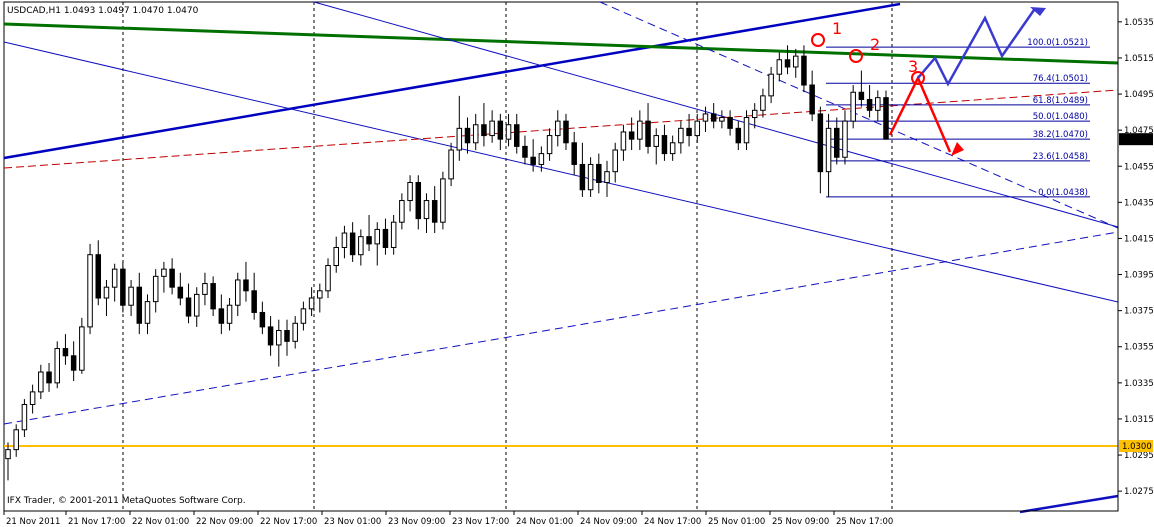 This screenshot has width=1154, height=527. I want to click on current-price-box, so click(1136, 139).